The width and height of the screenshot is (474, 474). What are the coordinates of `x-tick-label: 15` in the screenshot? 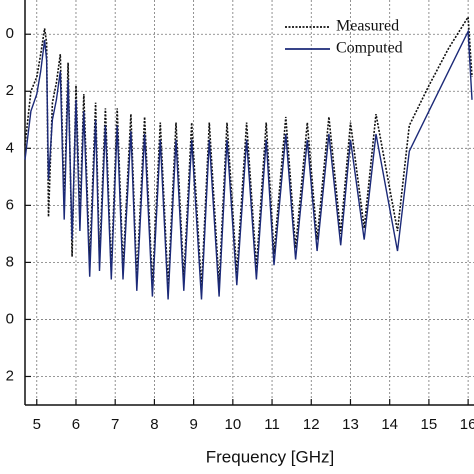 It's located at (429, 424).